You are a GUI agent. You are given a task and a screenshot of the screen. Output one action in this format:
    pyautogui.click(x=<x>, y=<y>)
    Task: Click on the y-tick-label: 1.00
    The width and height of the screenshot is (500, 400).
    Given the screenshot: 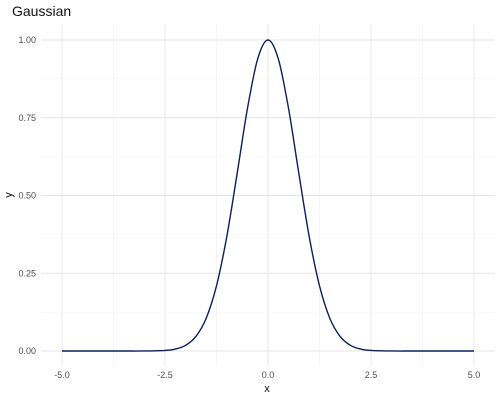 What is the action you would take?
    pyautogui.click(x=27, y=40)
    